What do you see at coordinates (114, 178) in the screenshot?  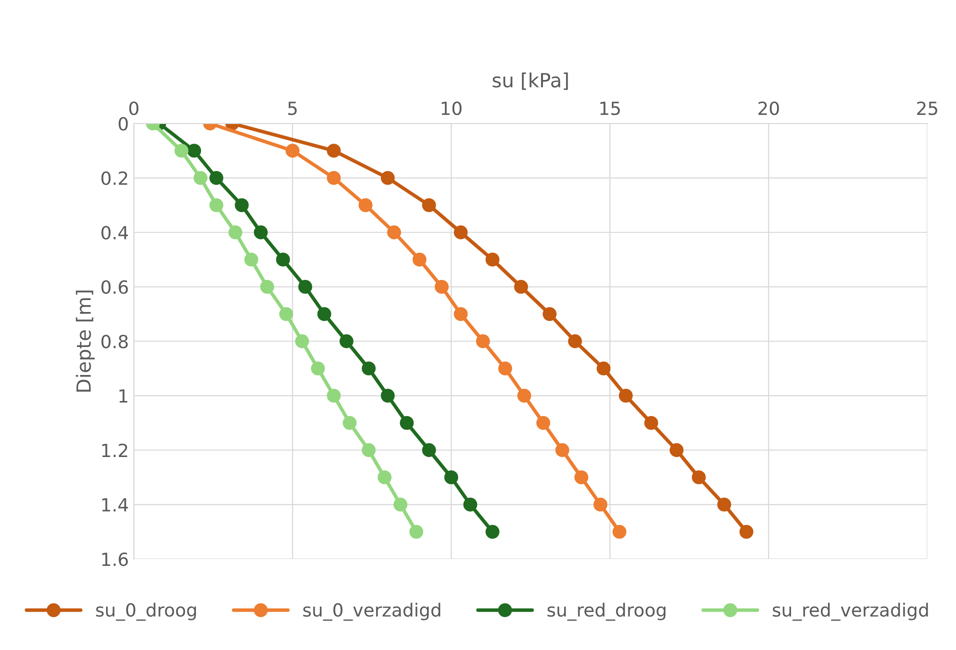 I see `y-tick-label: 0.2` at bounding box center [114, 178].